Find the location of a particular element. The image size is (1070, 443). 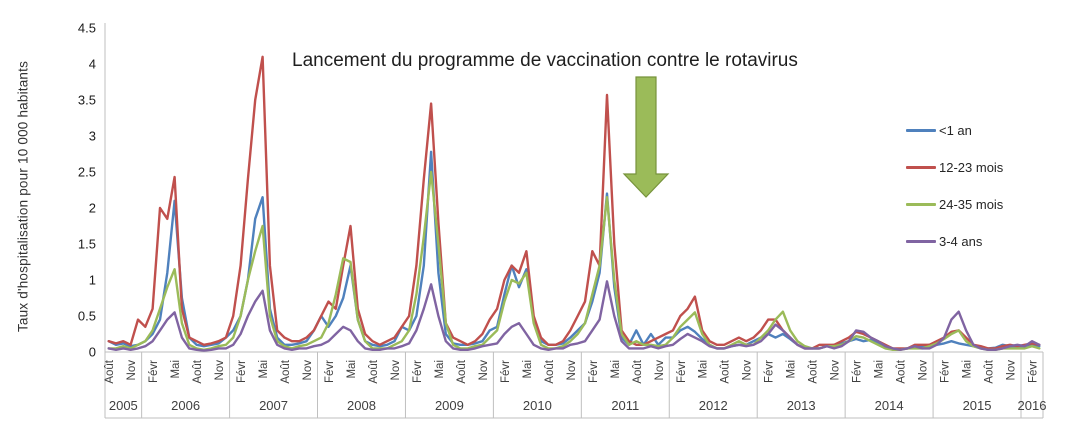

y-tick-label: 2 is located at coordinates (92, 208).